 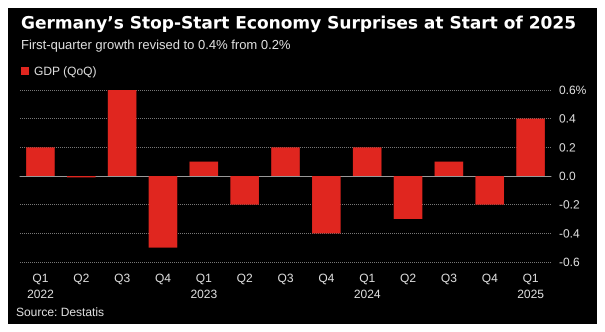 I want to click on y-tick-label: -0.2, so click(x=569, y=205).